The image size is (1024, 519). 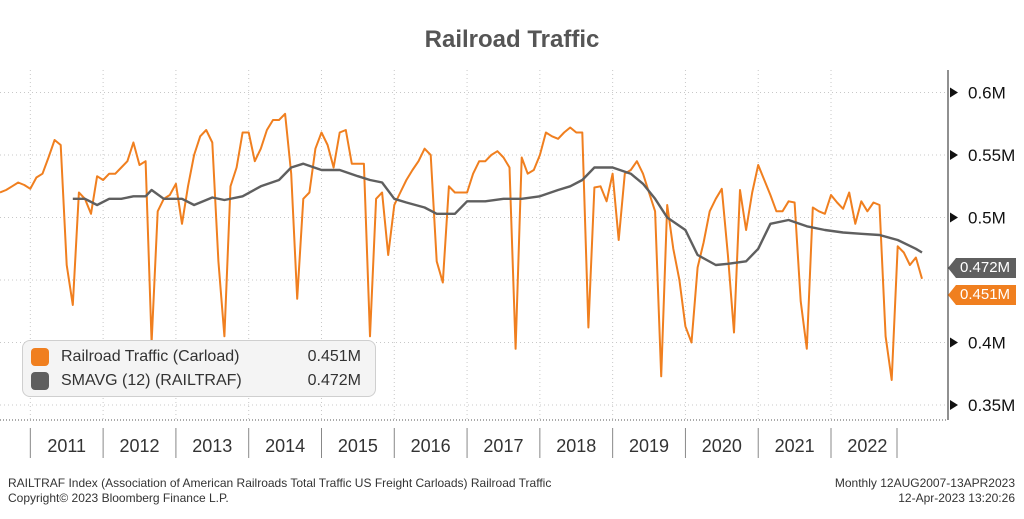 I want to click on x-tick-label: 2021, so click(x=795, y=446).